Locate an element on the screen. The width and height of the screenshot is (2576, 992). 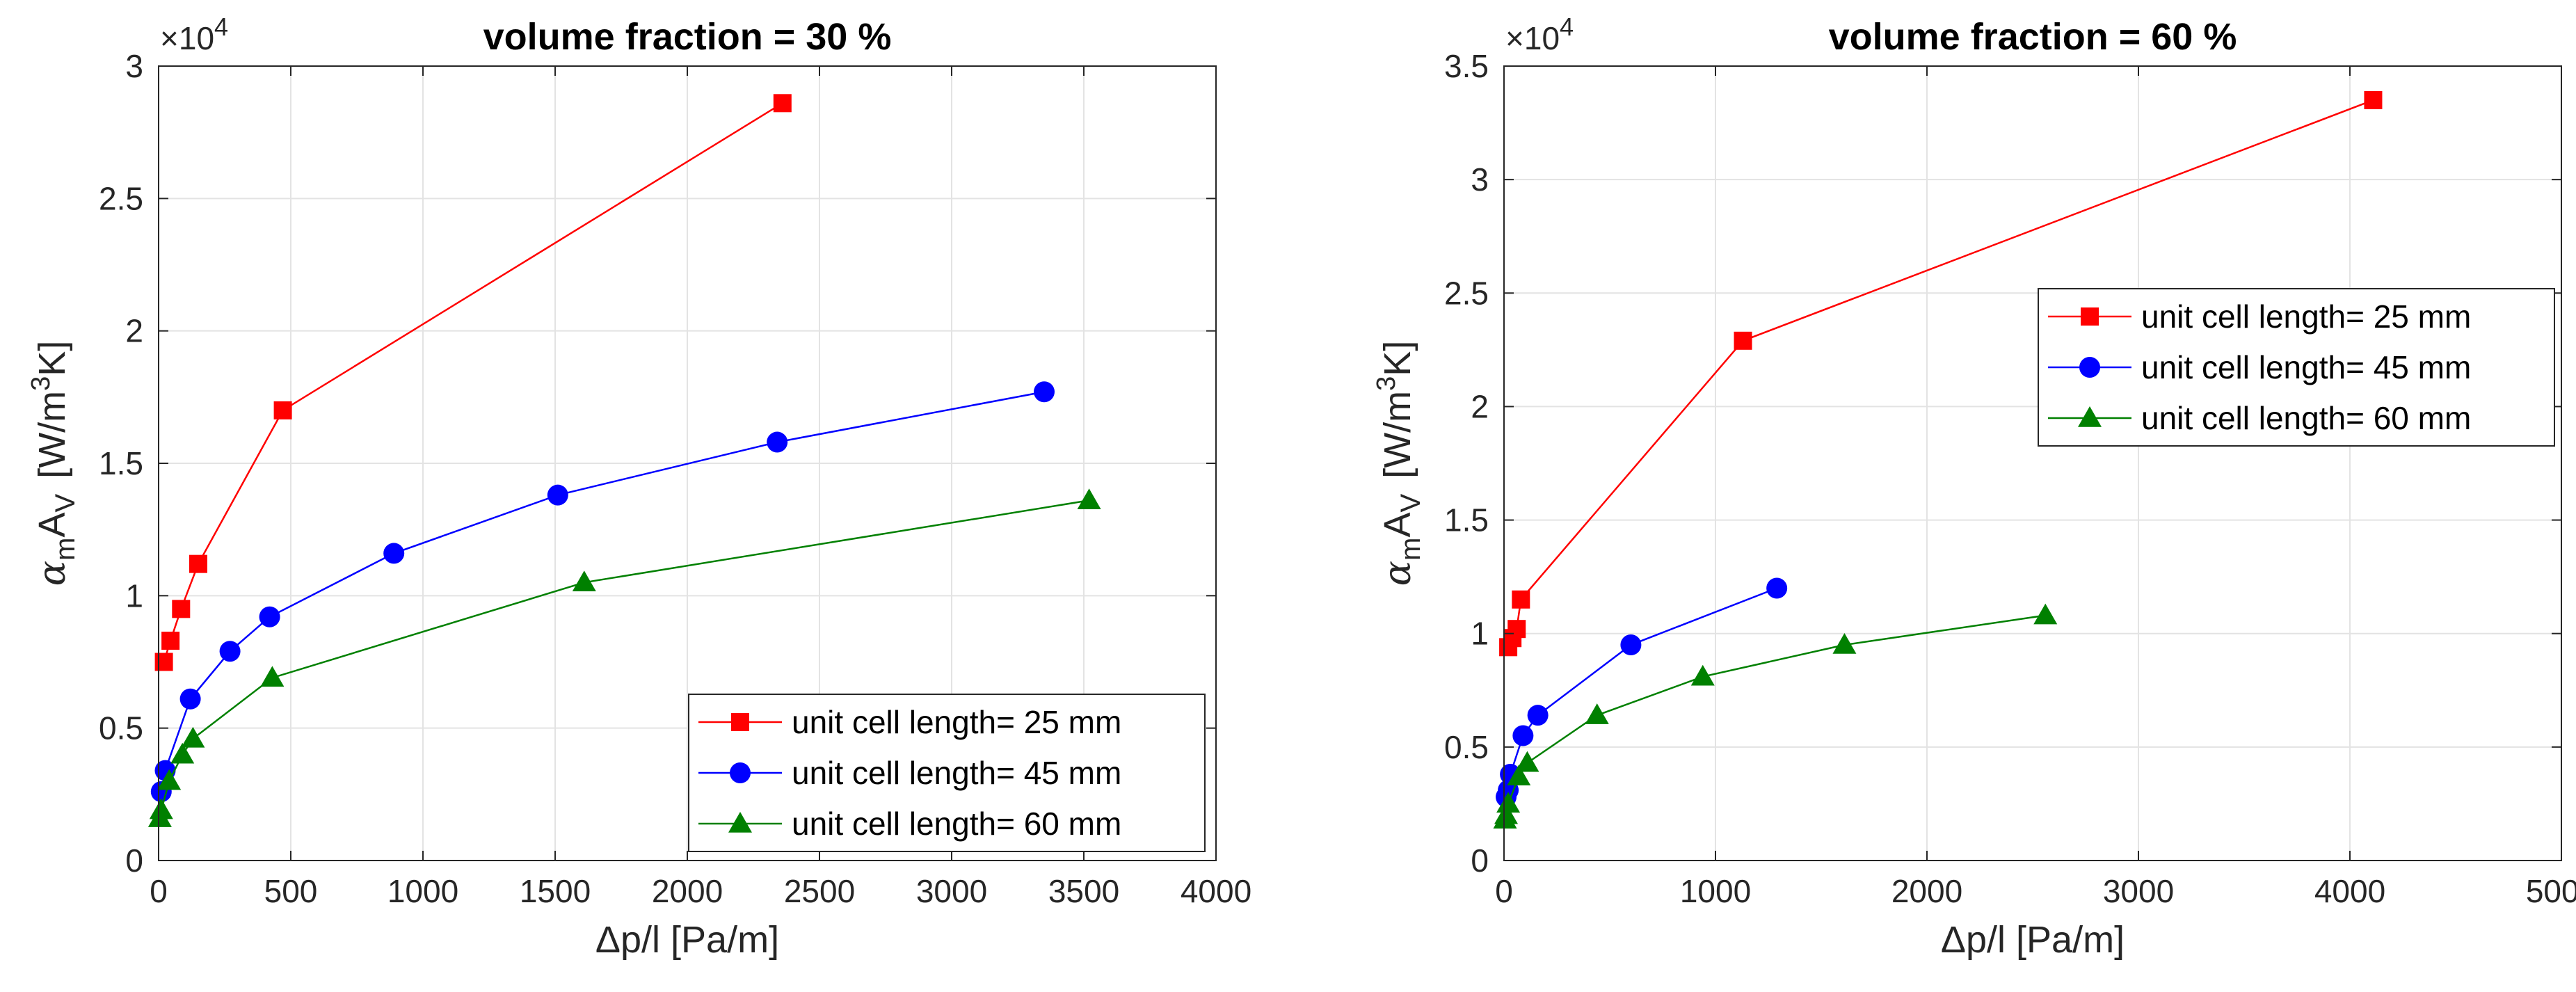
x-tick-label: 2500 is located at coordinates (819, 891).